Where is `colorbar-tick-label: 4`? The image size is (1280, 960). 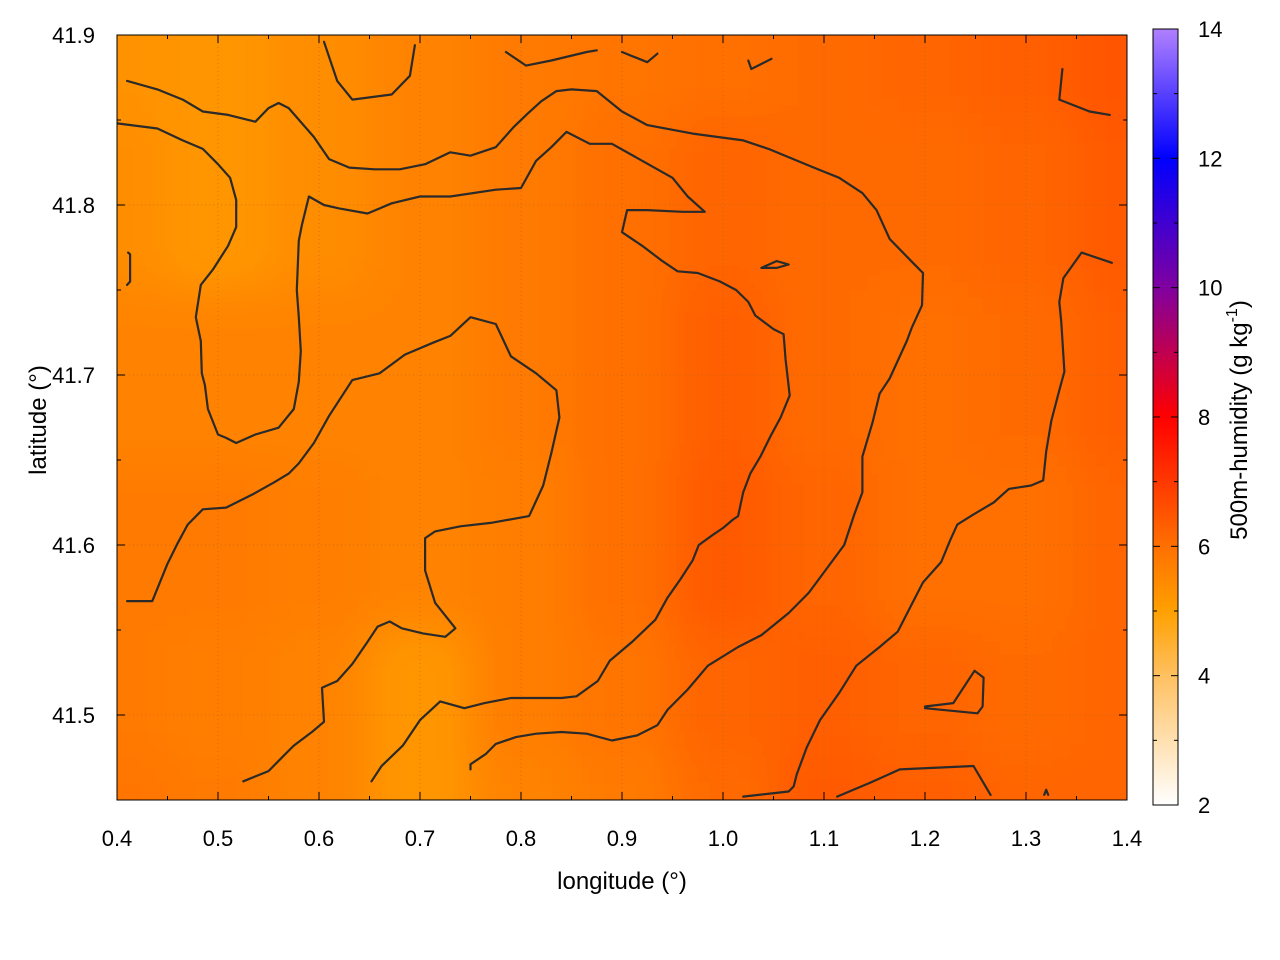
colorbar-tick-label: 4 is located at coordinates (1204, 676).